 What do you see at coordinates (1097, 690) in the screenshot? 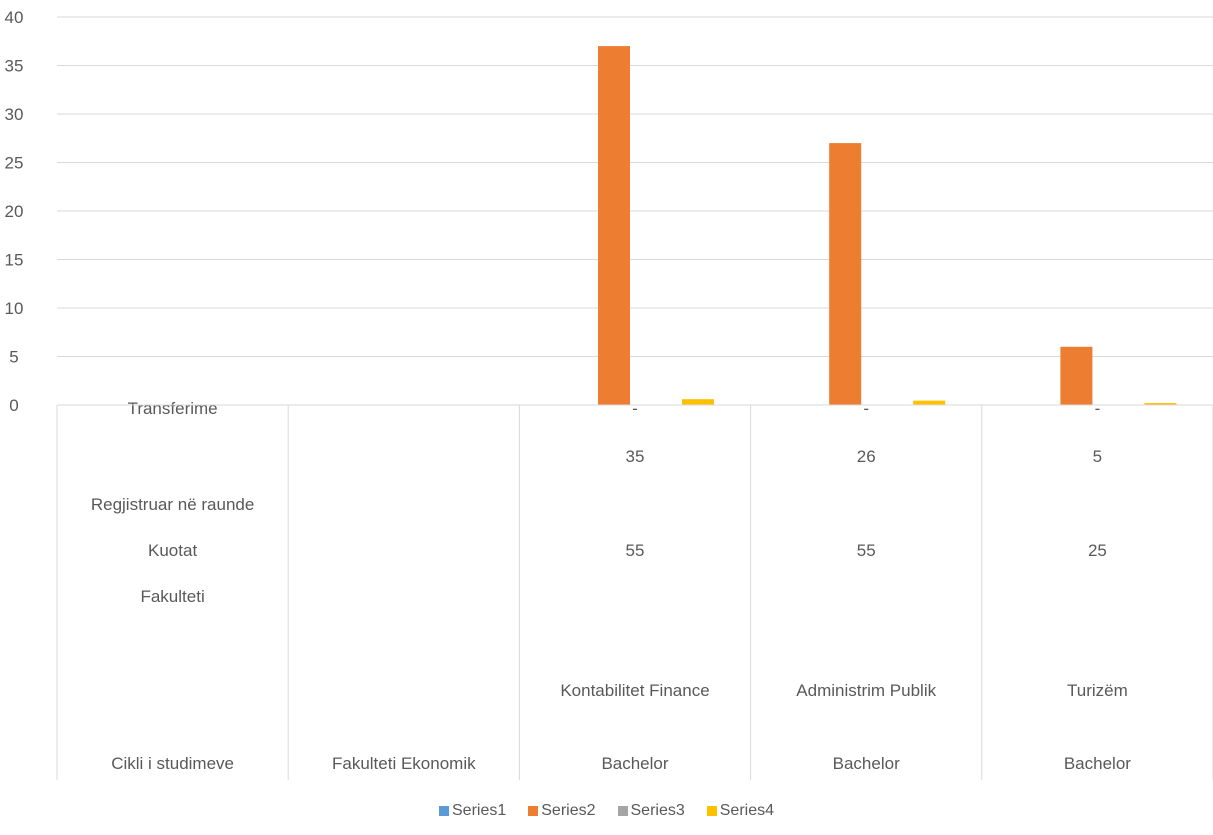
I see `category-label: Turizëm` at bounding box center [1097, 690].